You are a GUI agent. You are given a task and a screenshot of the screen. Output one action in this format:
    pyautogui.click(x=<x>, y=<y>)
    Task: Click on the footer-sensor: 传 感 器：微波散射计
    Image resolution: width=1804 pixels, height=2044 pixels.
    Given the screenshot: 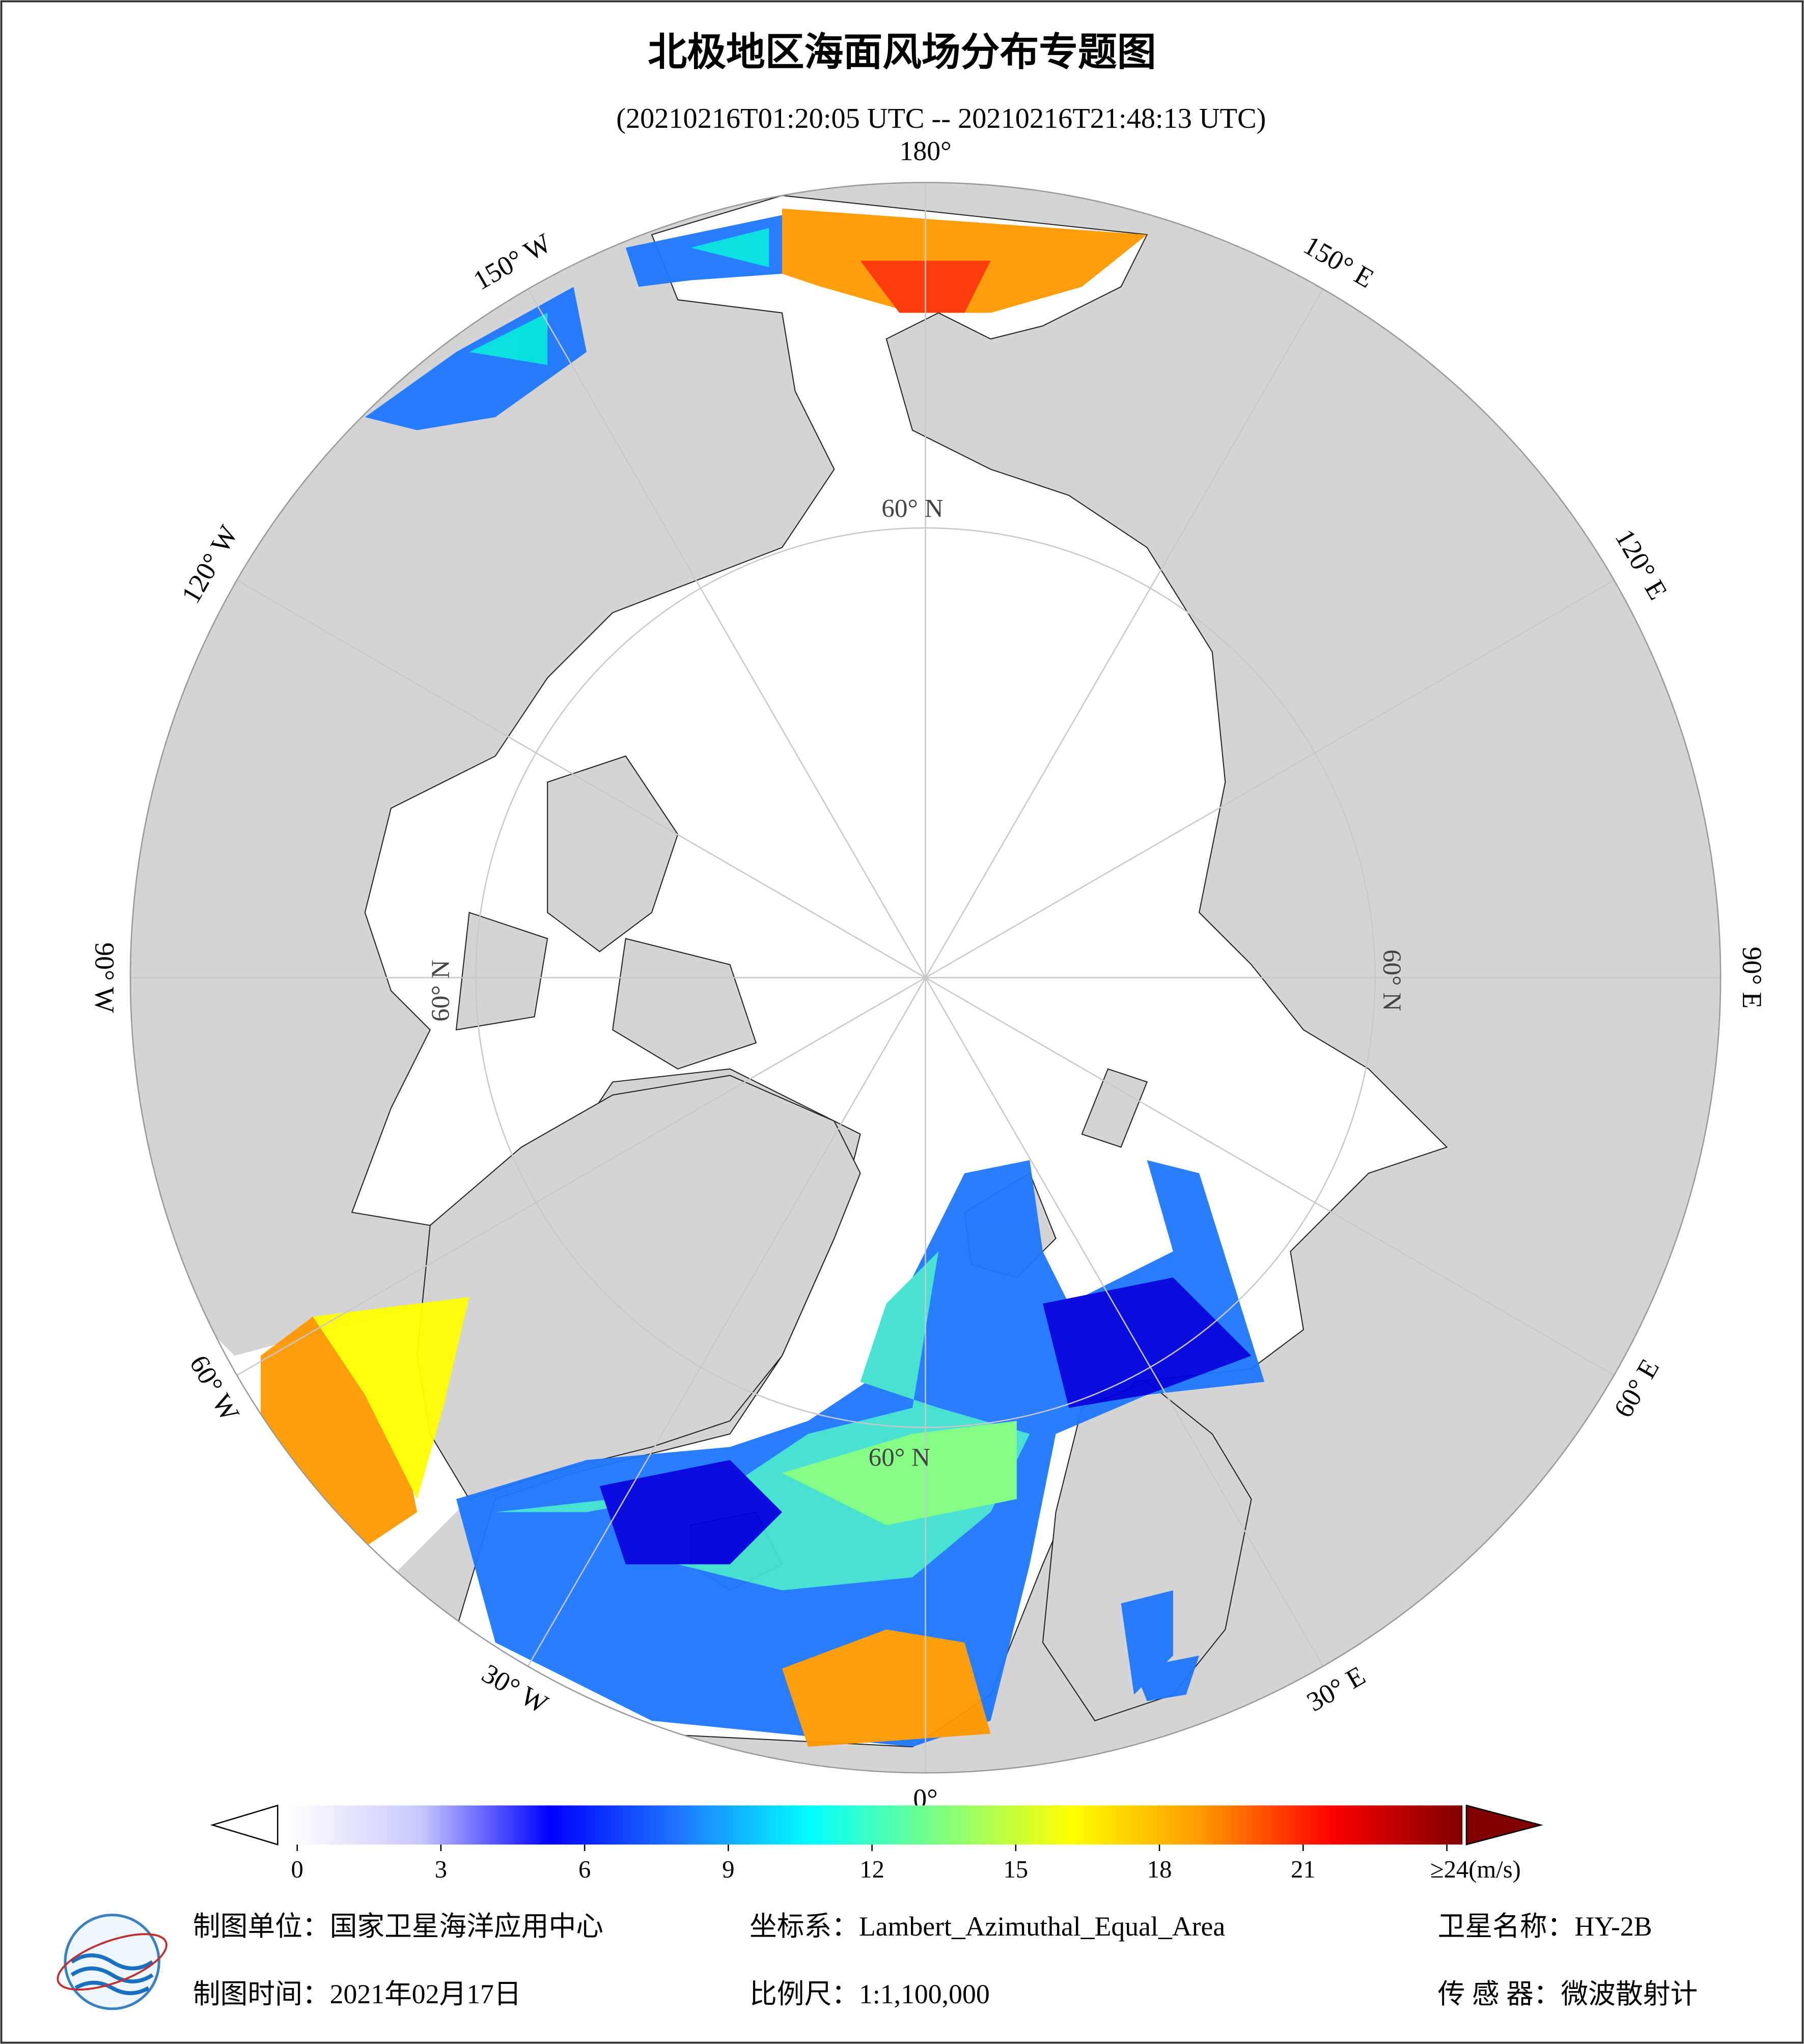 What is the action you would take?
    pyautogui.click(x=1568, y=1994)
    